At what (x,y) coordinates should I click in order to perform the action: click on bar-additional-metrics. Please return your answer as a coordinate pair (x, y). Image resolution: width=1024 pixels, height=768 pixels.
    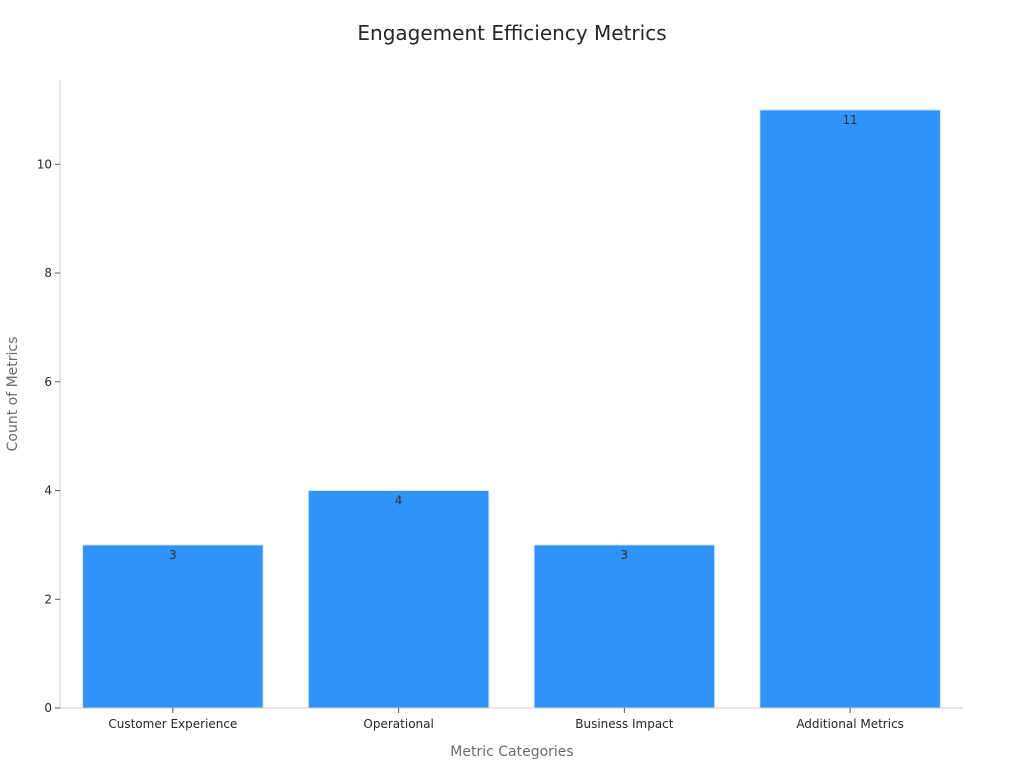
    Looking at the image, I should click on (850, 409).